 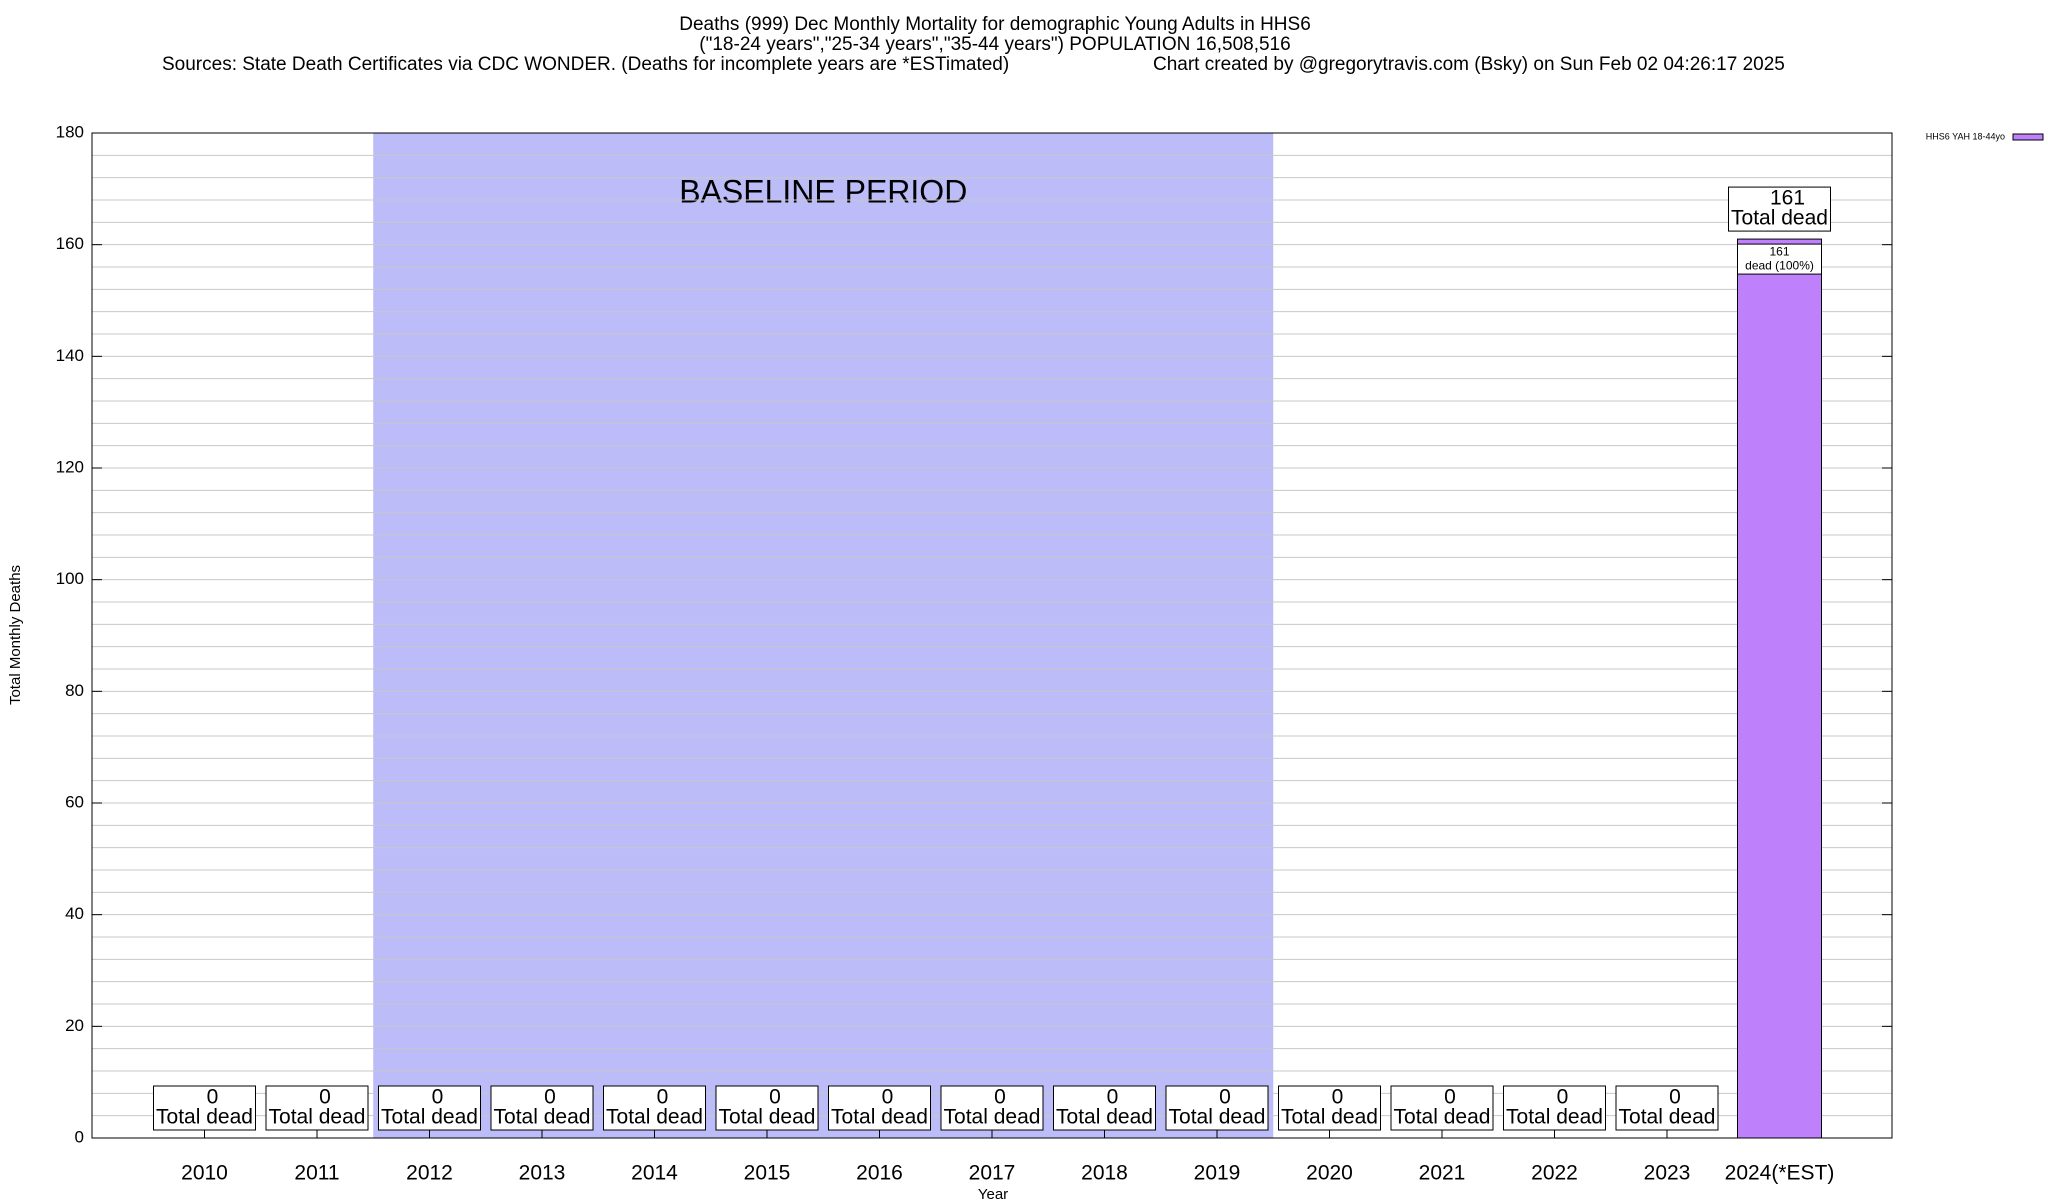 I want to click on x-tick-label: 2017, so click(x=992, y=1173).